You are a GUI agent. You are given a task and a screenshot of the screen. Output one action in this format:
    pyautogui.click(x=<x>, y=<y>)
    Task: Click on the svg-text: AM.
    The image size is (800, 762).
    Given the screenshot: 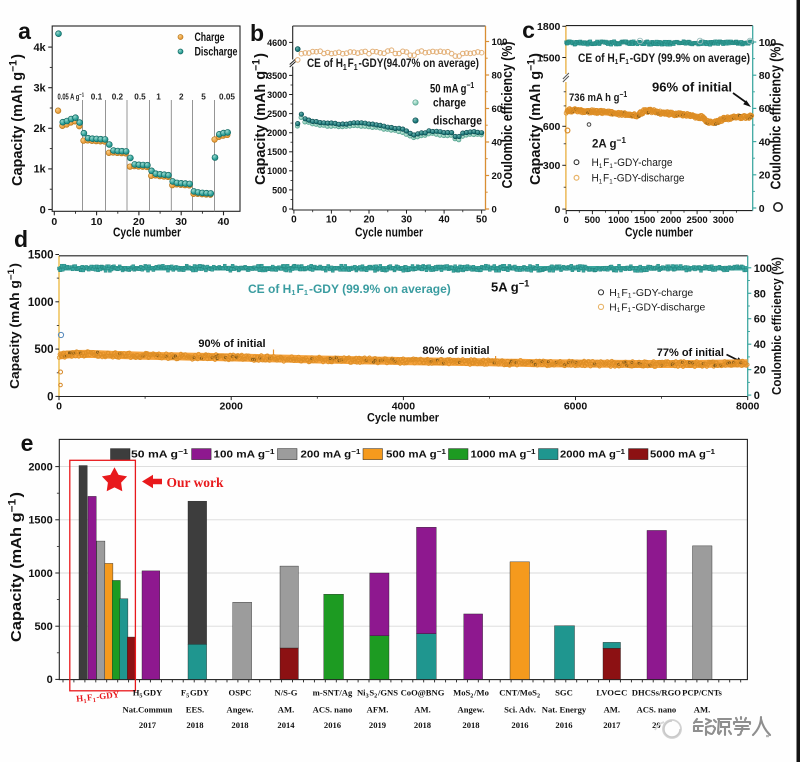 What is the action you would take?
    pyautogui.click(x=702, y=710)
    